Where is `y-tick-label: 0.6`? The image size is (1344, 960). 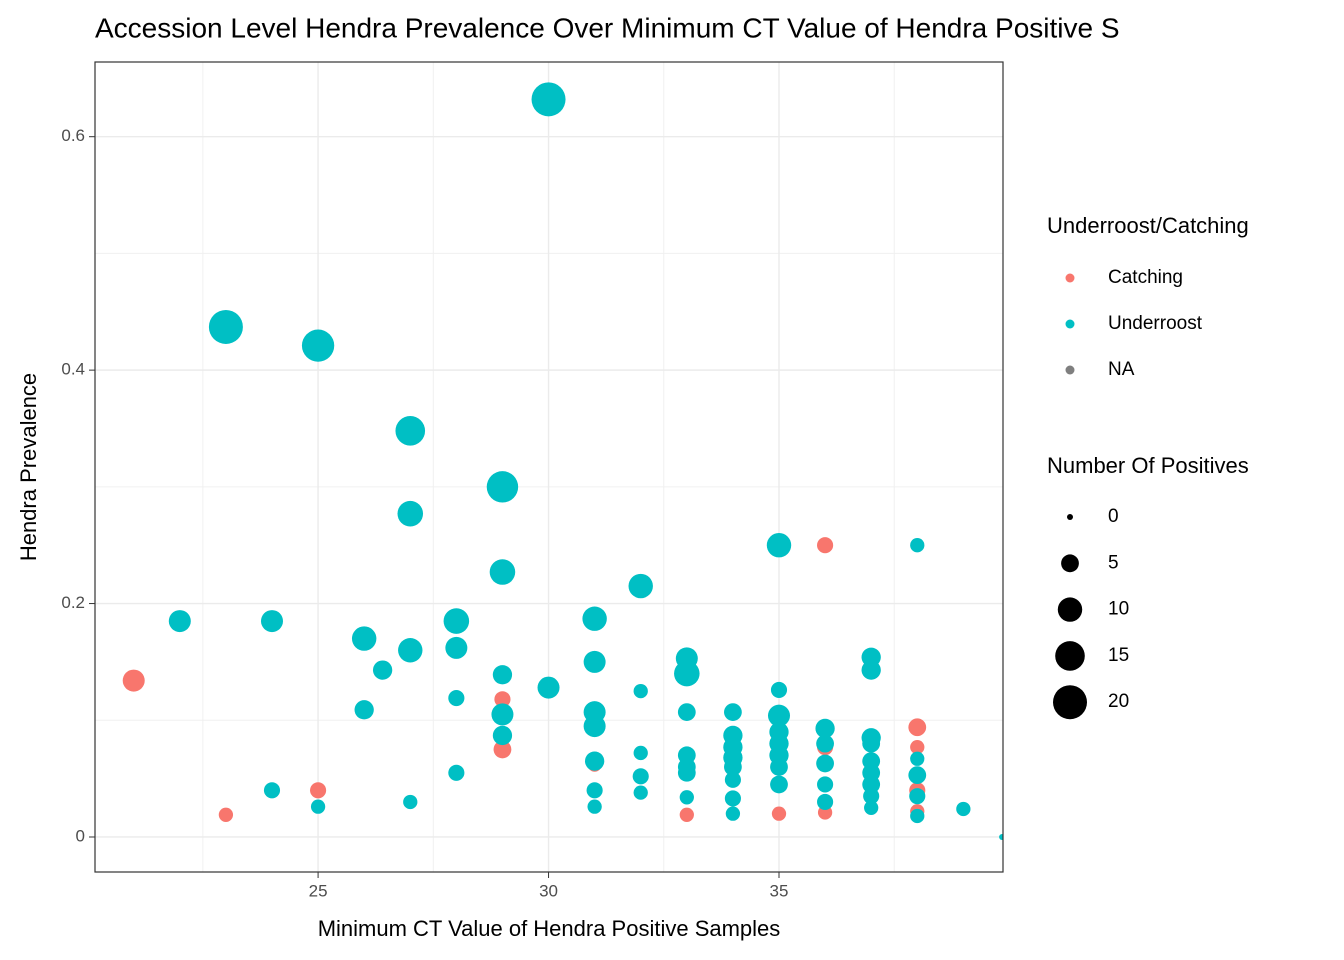 y-tick-label: 0.6 is located at coordinates (73, 135).